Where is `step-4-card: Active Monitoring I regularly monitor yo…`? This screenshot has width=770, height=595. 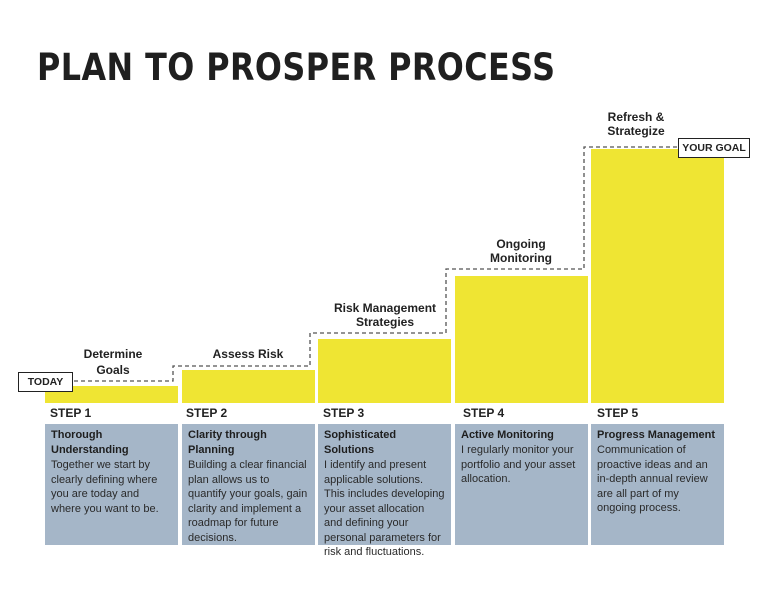 step-4-card: Active Monitoring I regularly monitor yo… is located at coordinates (521, 484).